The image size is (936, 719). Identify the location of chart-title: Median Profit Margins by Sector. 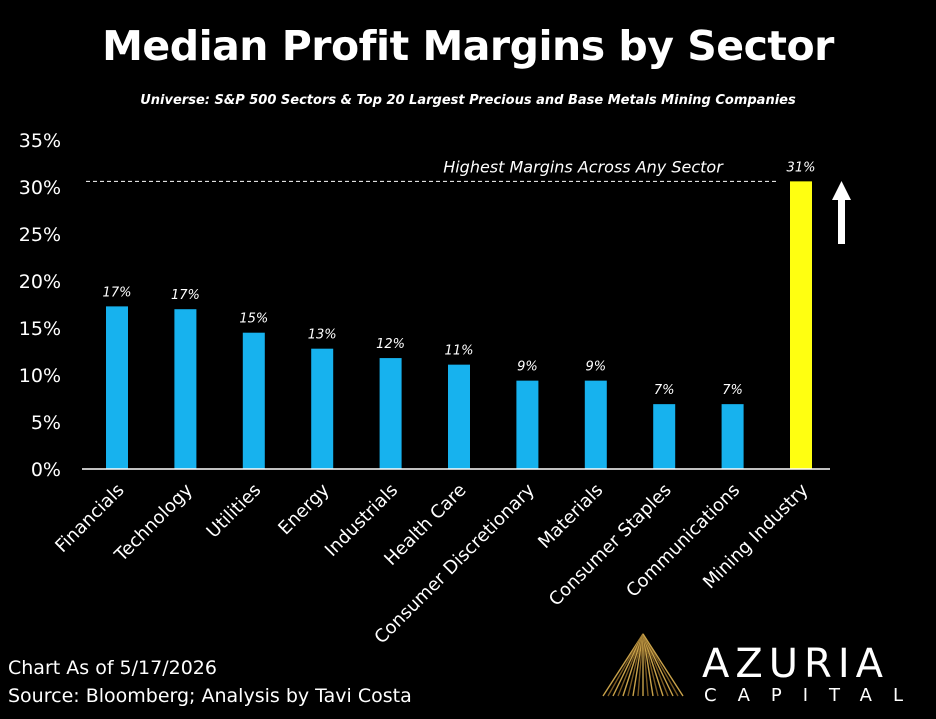
(468, 46).